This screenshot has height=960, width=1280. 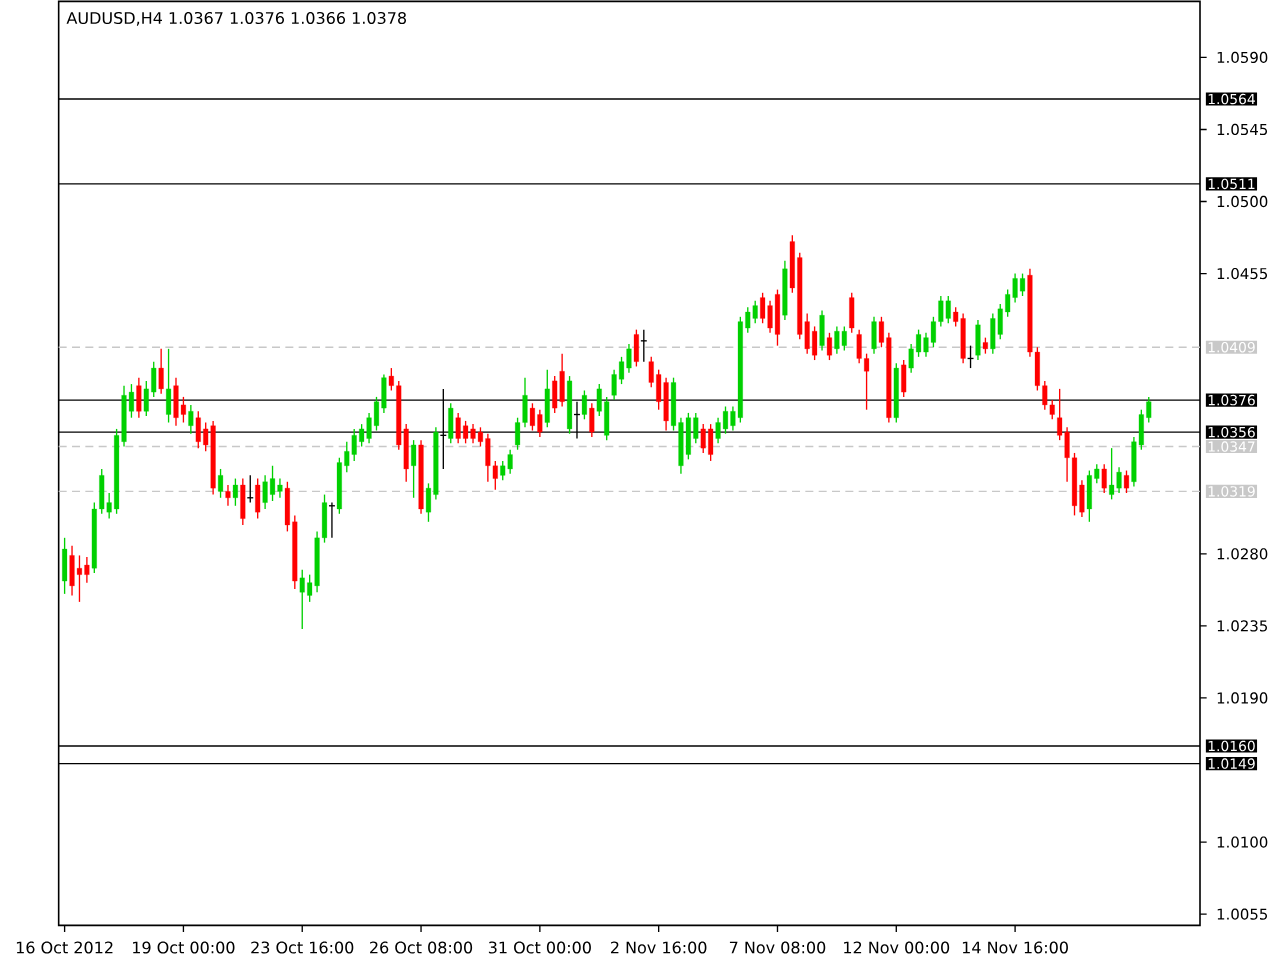 What do you see at coordinates (897, 947) in the screenshot?
I see `x-tick-label: 12 Nov 00:00` at bounding box center [897, 947].